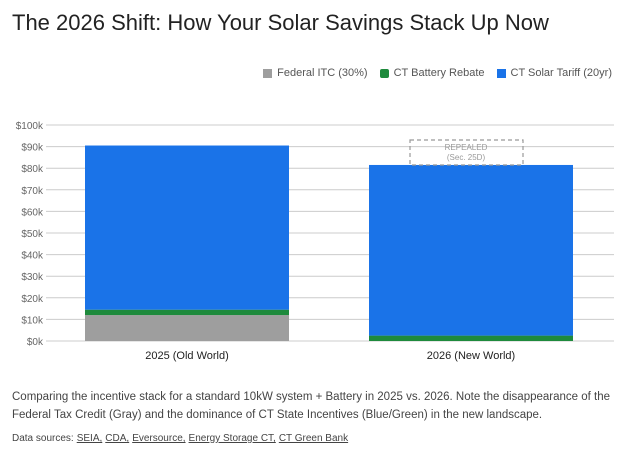 The height and width of the screenshot is (465, 620). What do you see at coordinates (32, 234) in the screenshot?
I see `y-tick-label: $50k` at bounding box center [32, 234].